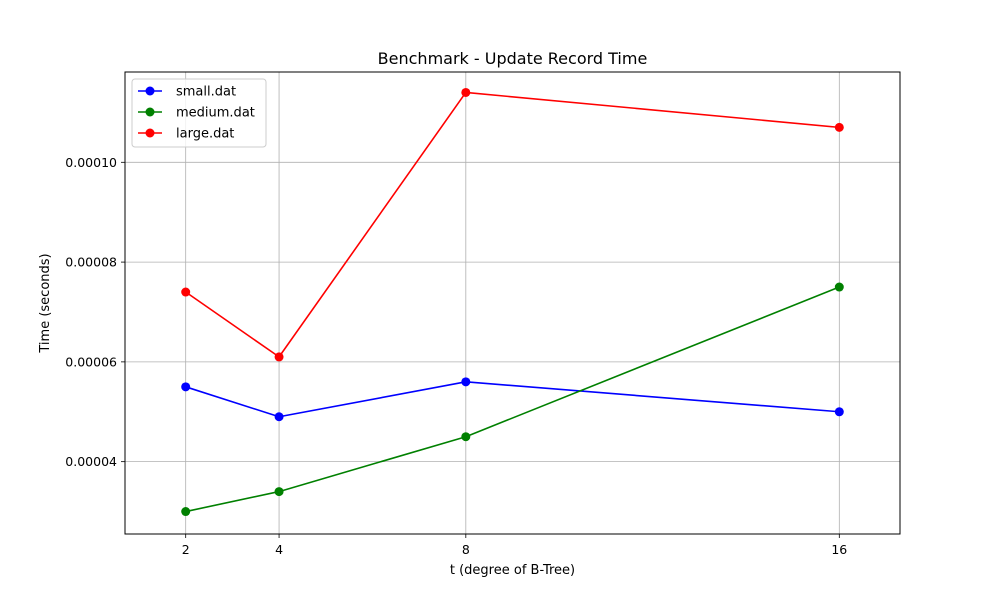 This screenshot has width=1000, height=600. Describe the element at coordinates (205, 134) in the screenshot. I see `legend-label: large.dat` at that location.